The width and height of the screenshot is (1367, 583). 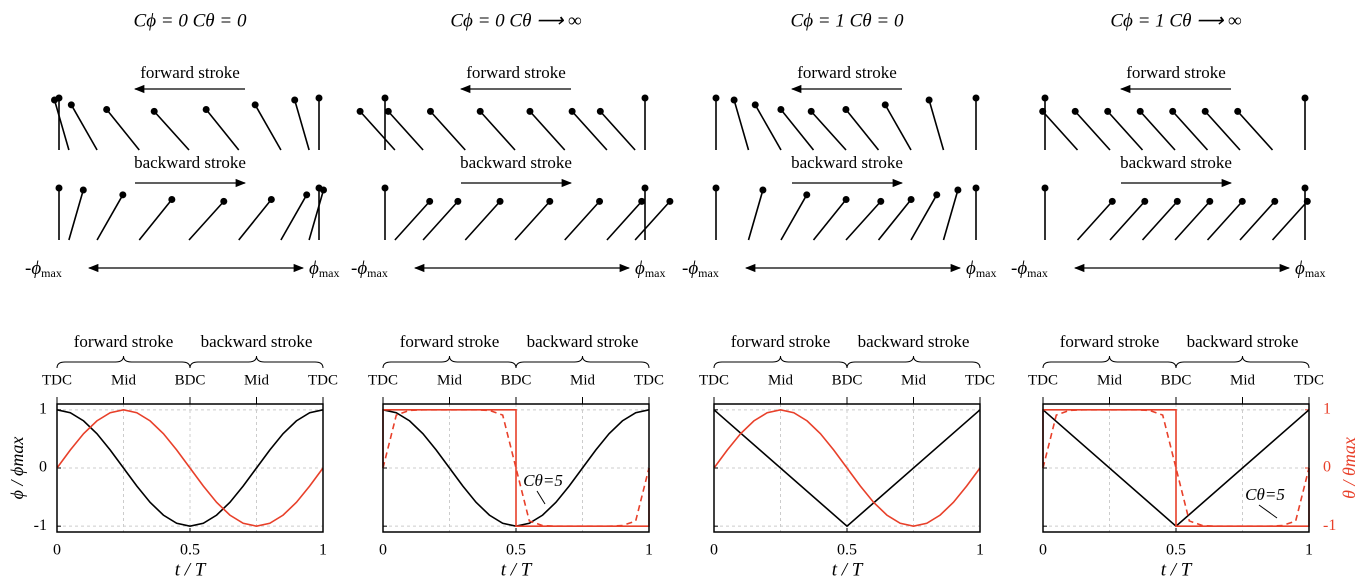 What do you see at coordinates (515, 20) in the screenshot?
I see `panel-title: Cϕ = 0 Cθ ⟶ ∞` at bounding box center [515, 20].